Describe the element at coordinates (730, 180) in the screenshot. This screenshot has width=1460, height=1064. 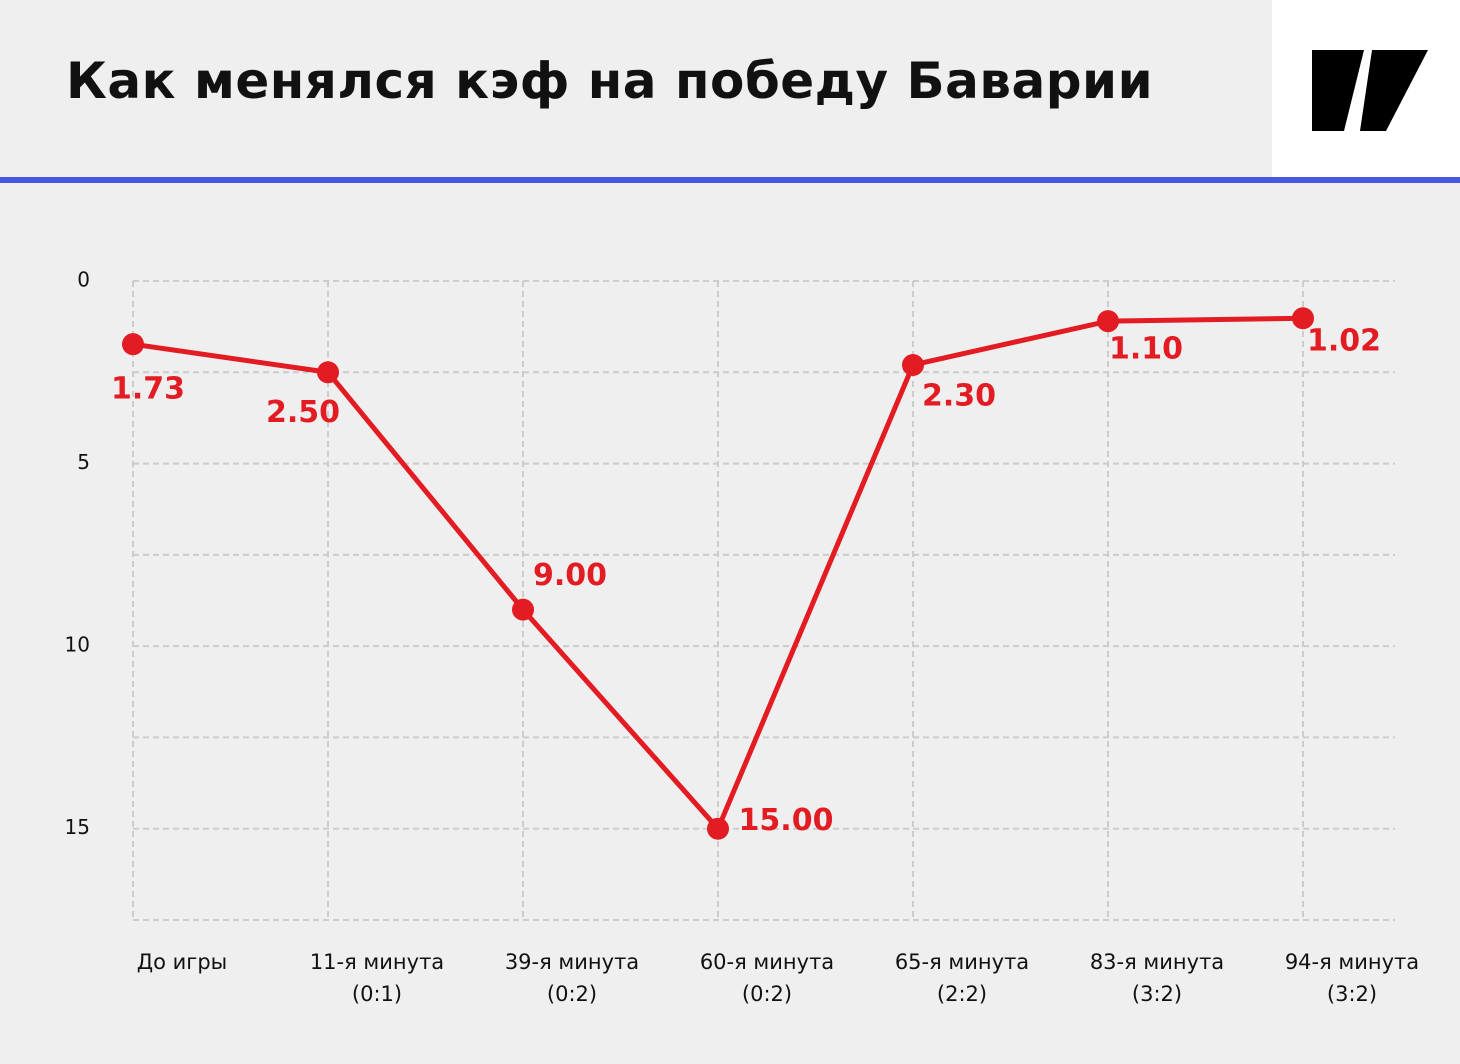
I see `accent-line` at that location.